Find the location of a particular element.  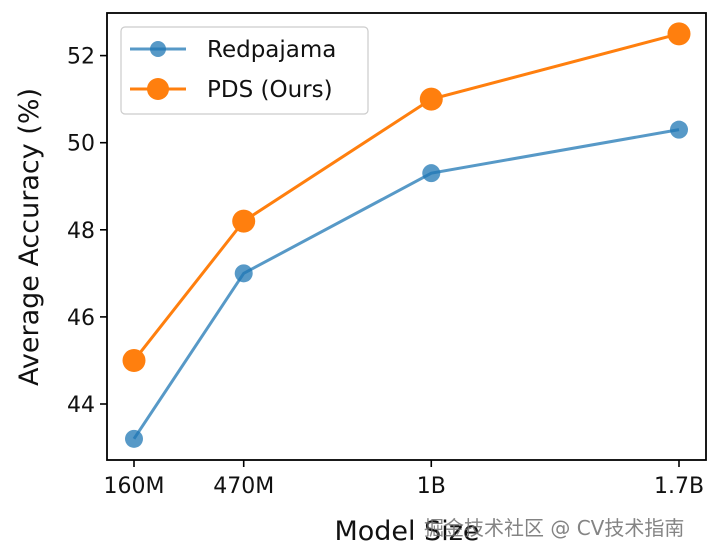

x-axis-label: Model Size is located at coordinates (406, 531).